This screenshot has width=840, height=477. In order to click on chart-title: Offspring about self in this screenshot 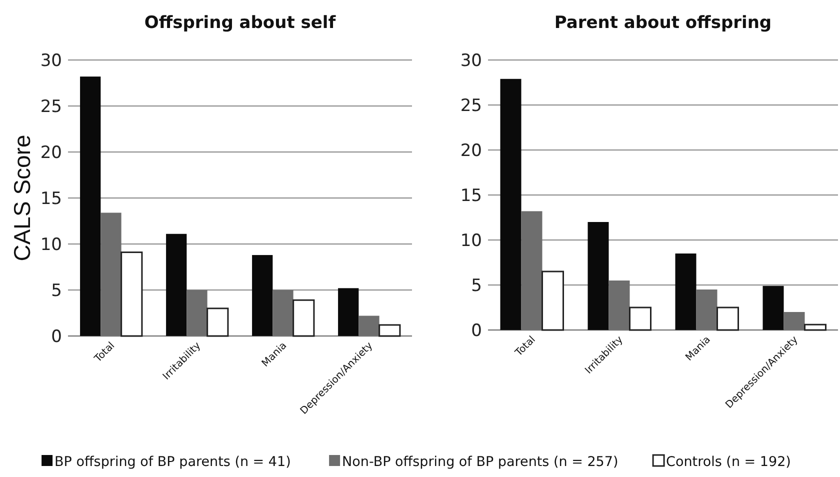, I will do `click(240, 23)`.